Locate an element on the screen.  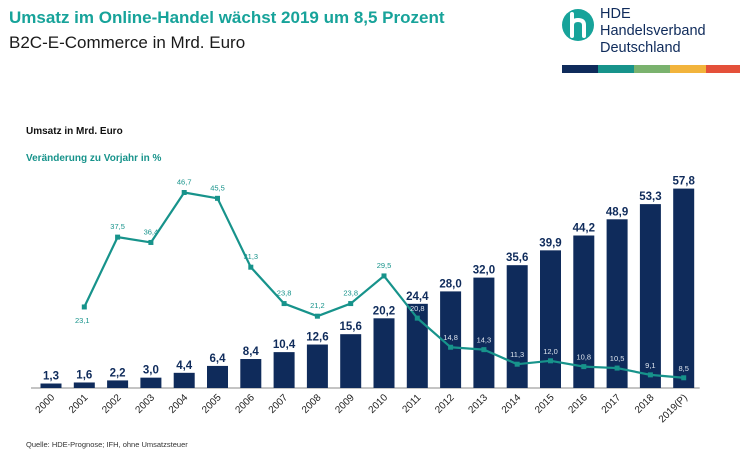
bar-value-label: 24,4 is located at coordinates (417, 297).